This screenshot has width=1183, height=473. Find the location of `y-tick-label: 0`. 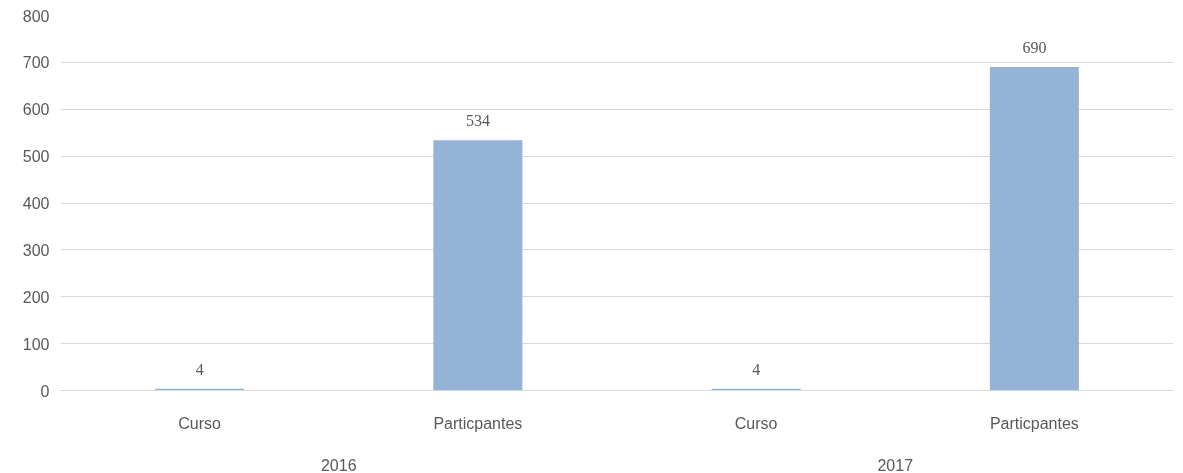

y-tick-label: 0 is located at coordinates (45, 391).